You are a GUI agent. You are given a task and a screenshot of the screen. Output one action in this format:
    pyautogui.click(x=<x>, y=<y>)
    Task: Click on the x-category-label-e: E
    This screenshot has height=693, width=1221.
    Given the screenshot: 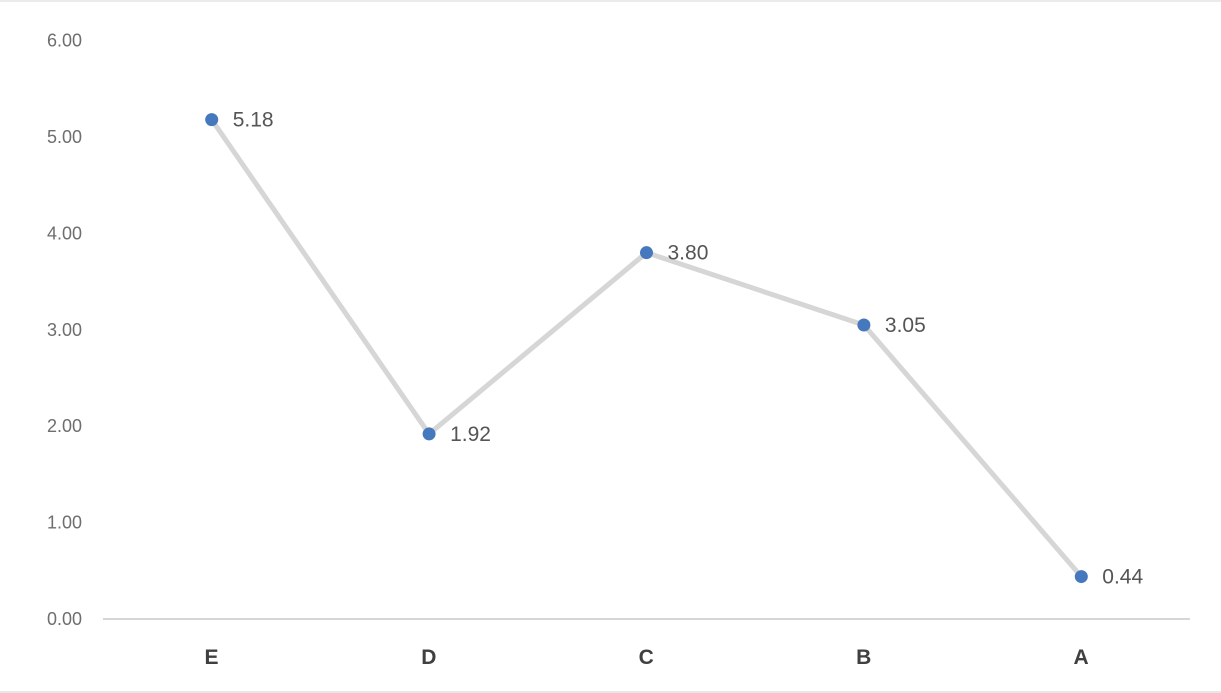 What is the action you would take?
    pyautogui.click(x=211, y=657)
    